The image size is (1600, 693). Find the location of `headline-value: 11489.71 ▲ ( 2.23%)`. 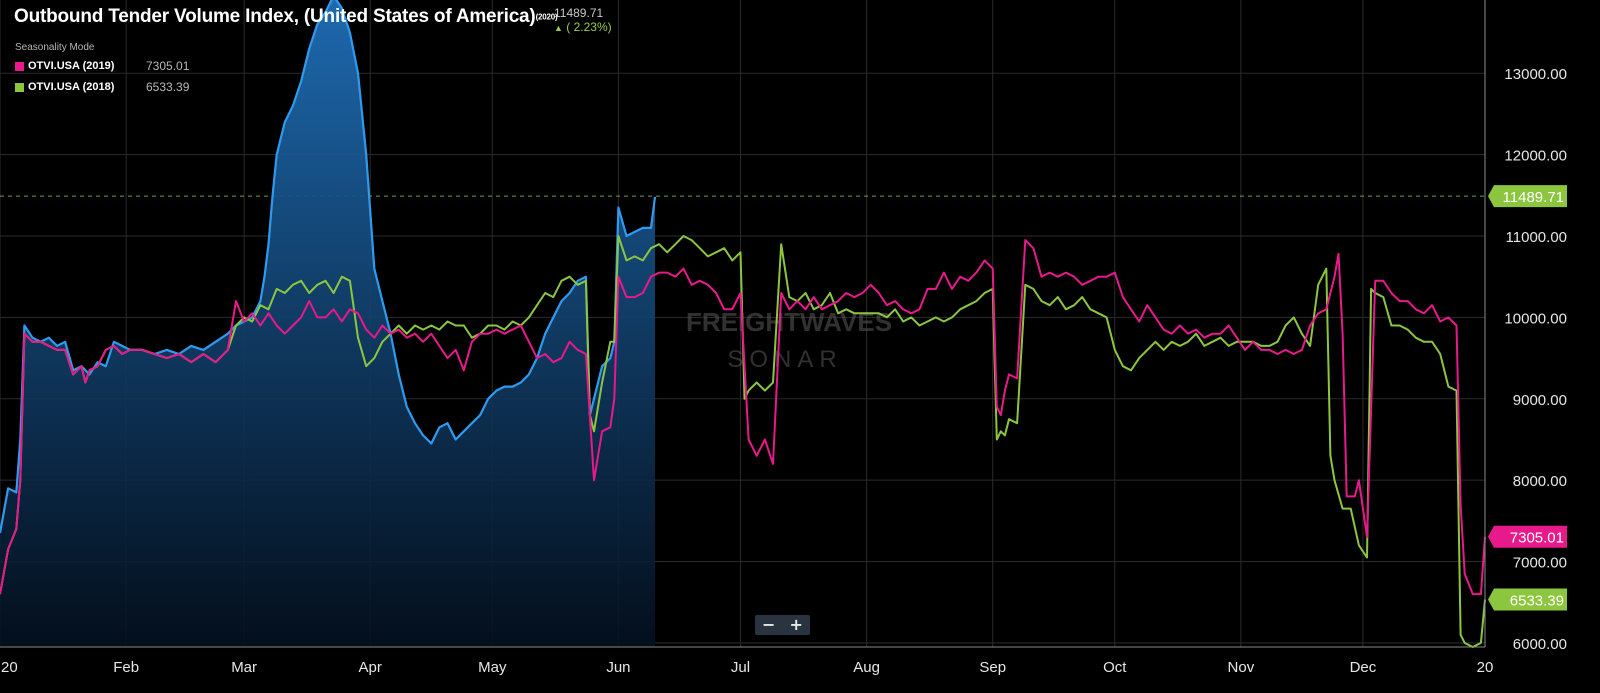

headline-value: 11489.71 ▲ ( 2.23%) is located at coordinates (583, 20).